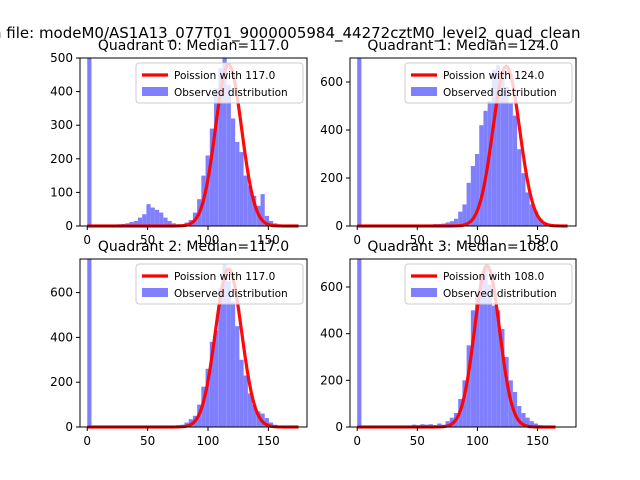 The image size is (640, 480). What do you see at coordinates (493, 277) in the screenshot?
I see `legend-label-poisson: Poission with 108.0` at bounding box center [493, 277].